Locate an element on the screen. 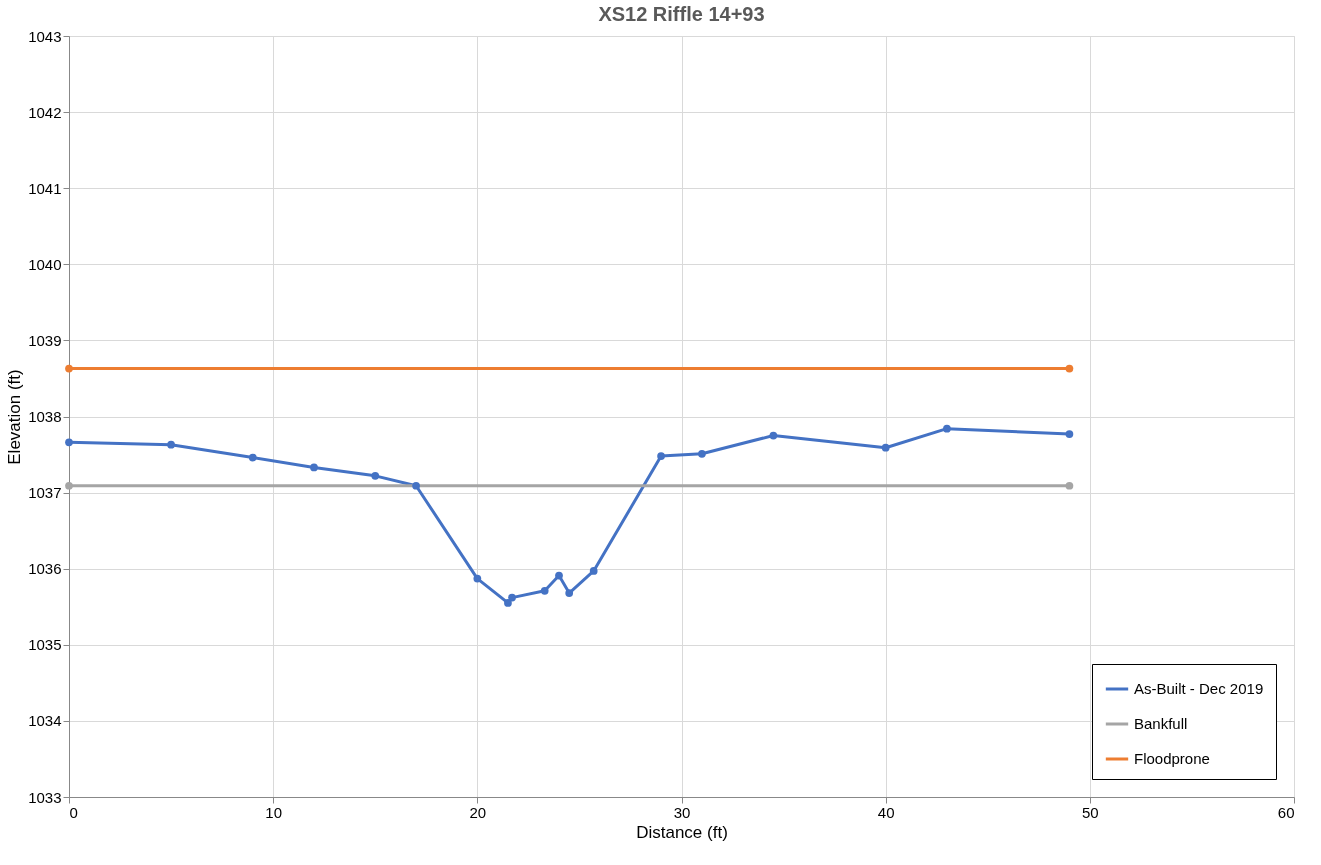 The width and height of the screenshot is (1321, 865). x-tick-label: 50 is located at coordinates (1090, 812).